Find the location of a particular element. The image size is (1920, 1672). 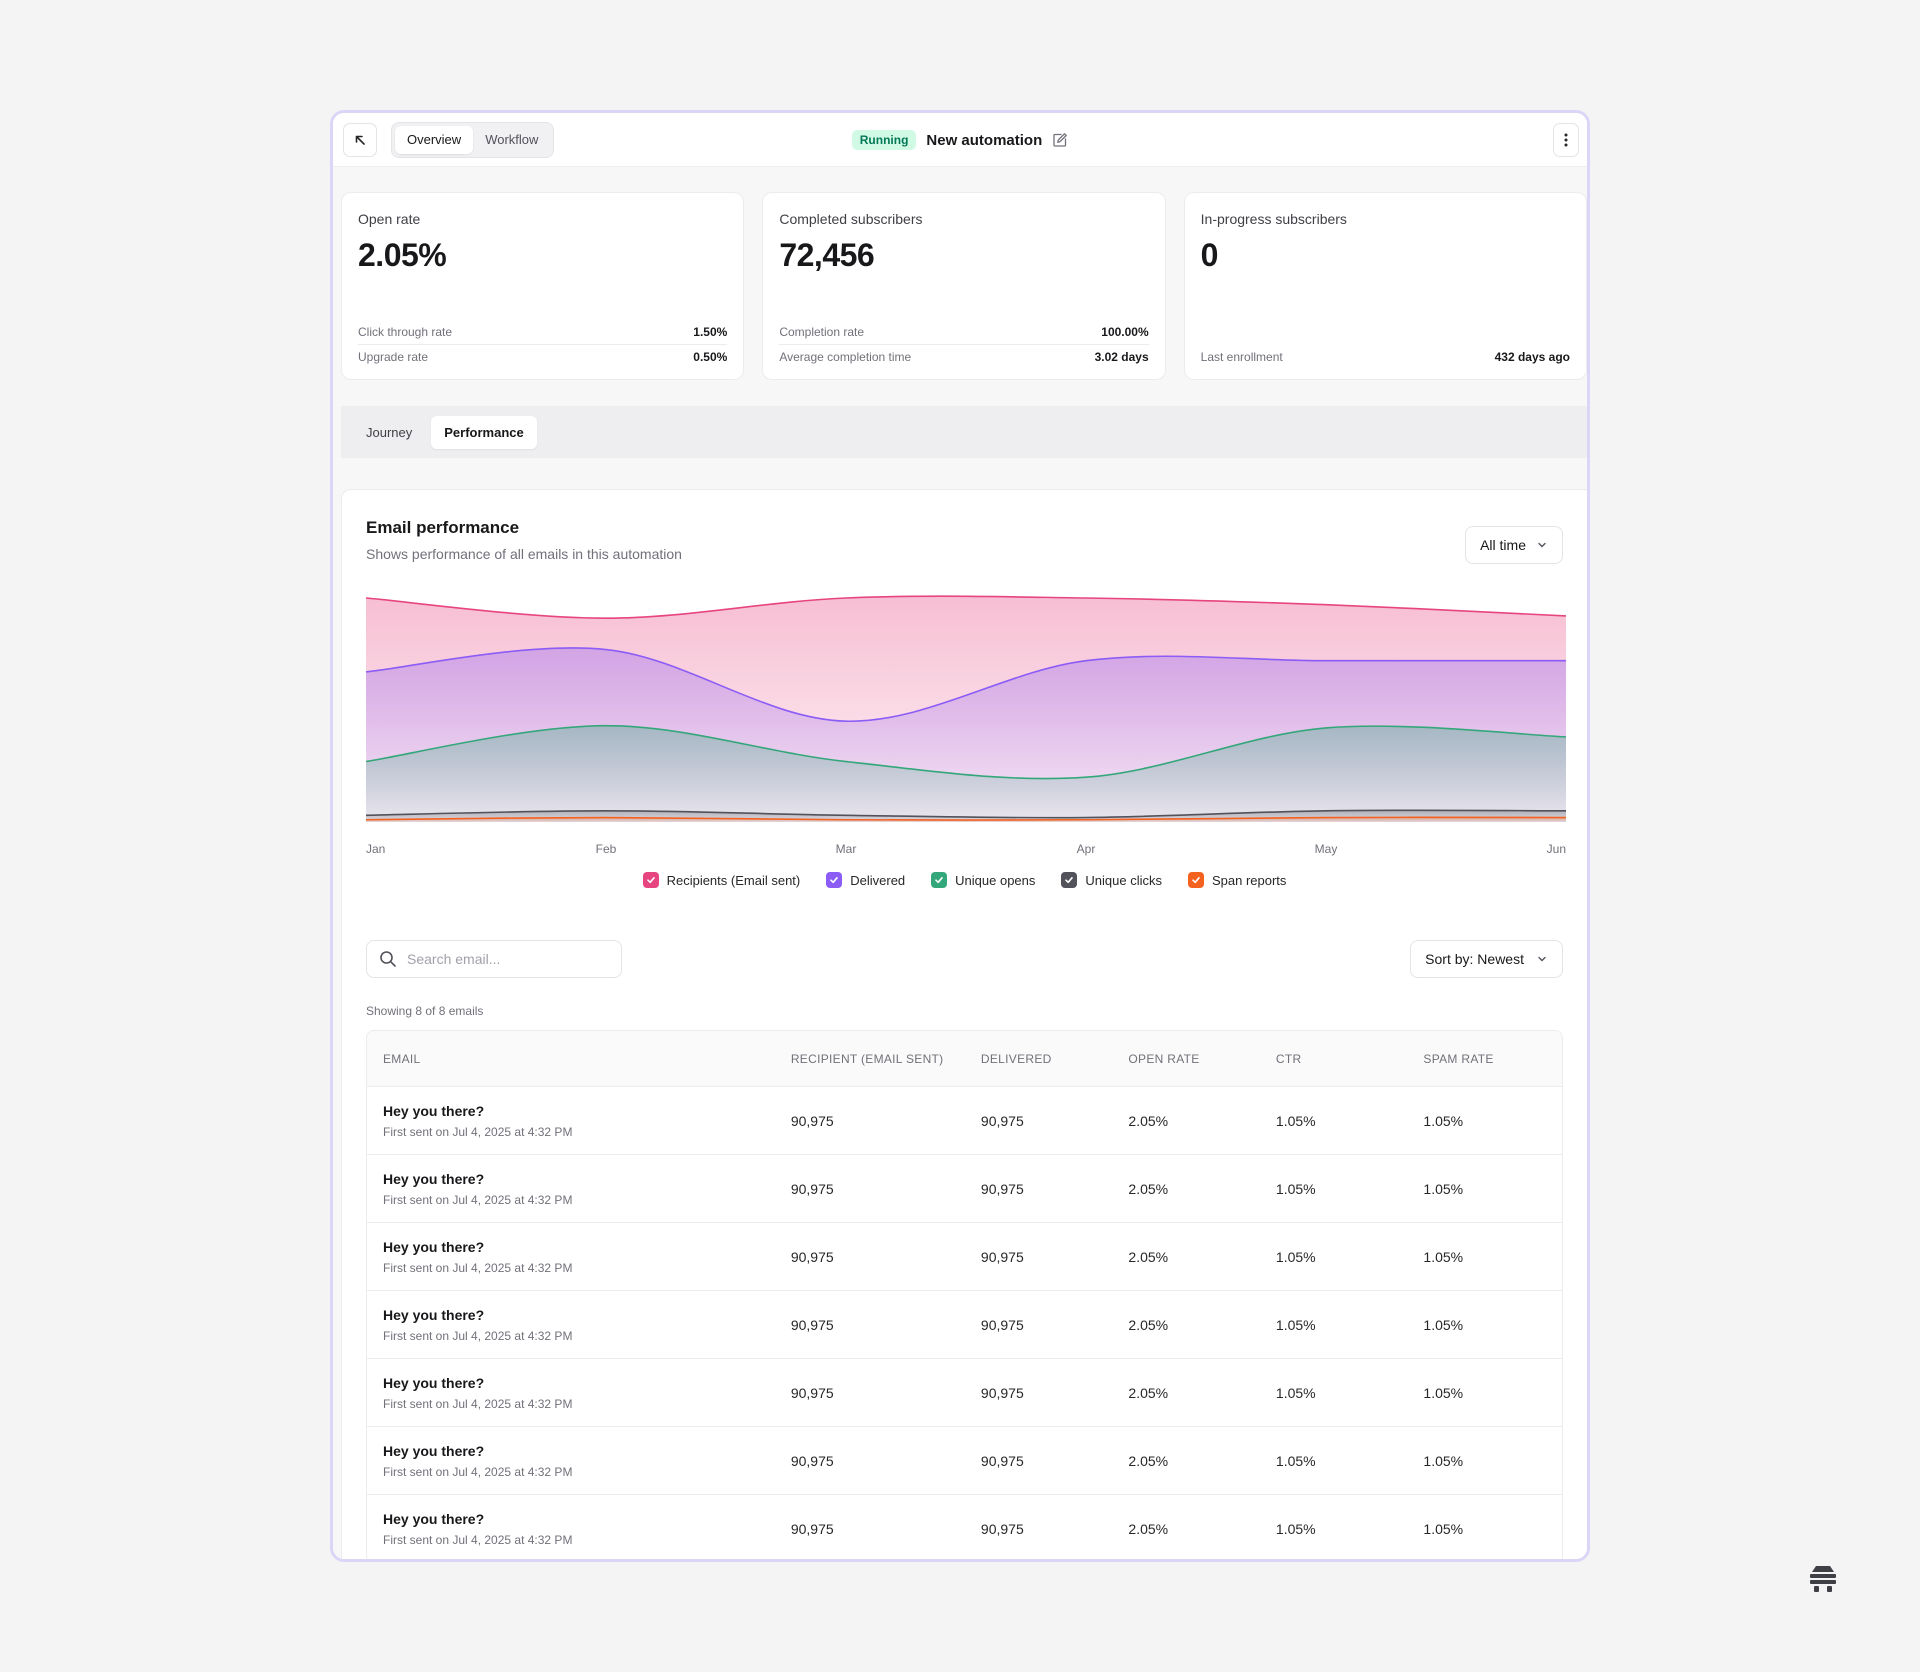

back-button is located at coordinates (360, 139).